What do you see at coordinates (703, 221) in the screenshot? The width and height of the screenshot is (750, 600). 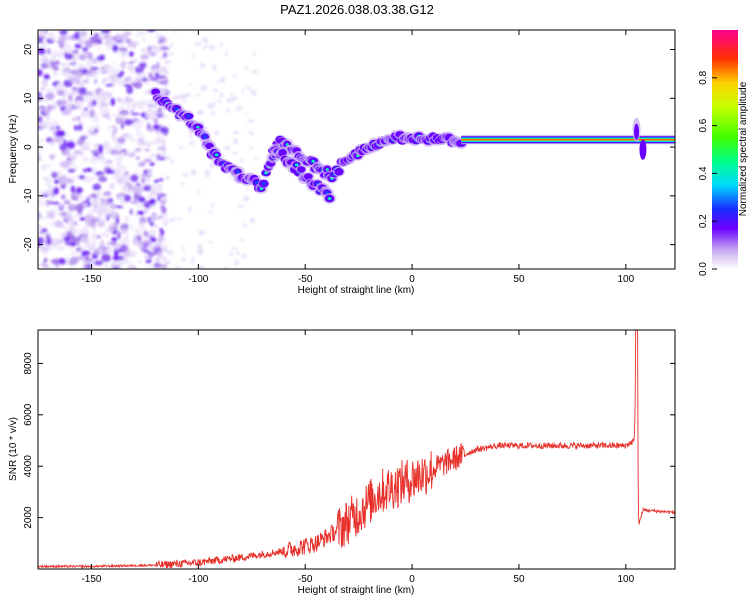 I see `colorbar-tick-label: 0.2` at bounding box center [703, 221].